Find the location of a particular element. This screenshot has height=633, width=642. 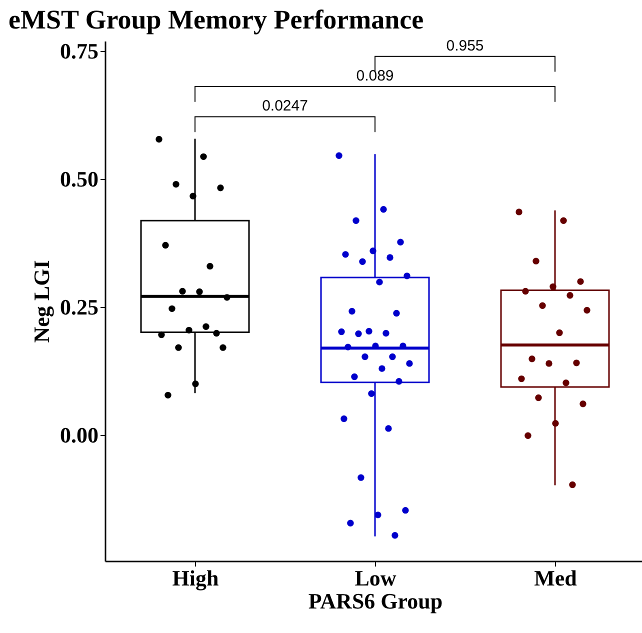

x-tick-label: High is located at coordinates (195, 578).